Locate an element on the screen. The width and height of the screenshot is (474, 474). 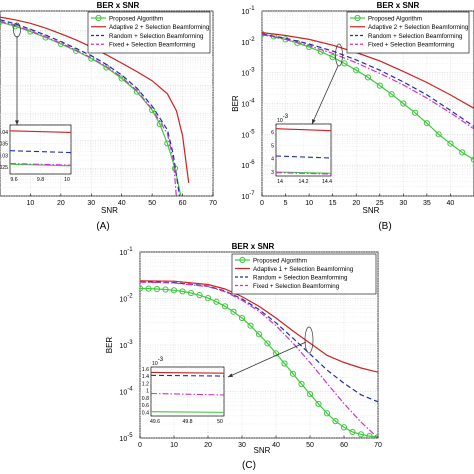
chart-title: BER x SNR is located at coordinates (398, 5).